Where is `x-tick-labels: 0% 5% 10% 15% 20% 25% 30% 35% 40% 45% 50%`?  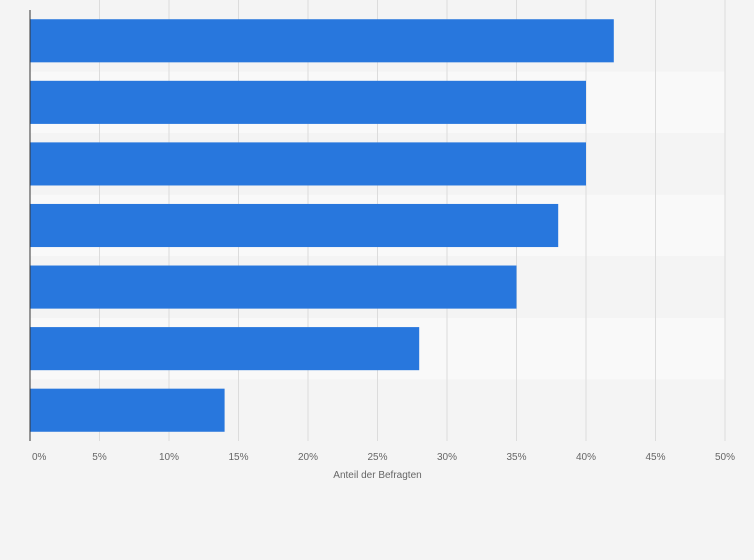
x-tick-labels: 0% 5% 10% 15% 20% 25% 30% 35% 40% 45% 50% is located at coordinates (383, 457).